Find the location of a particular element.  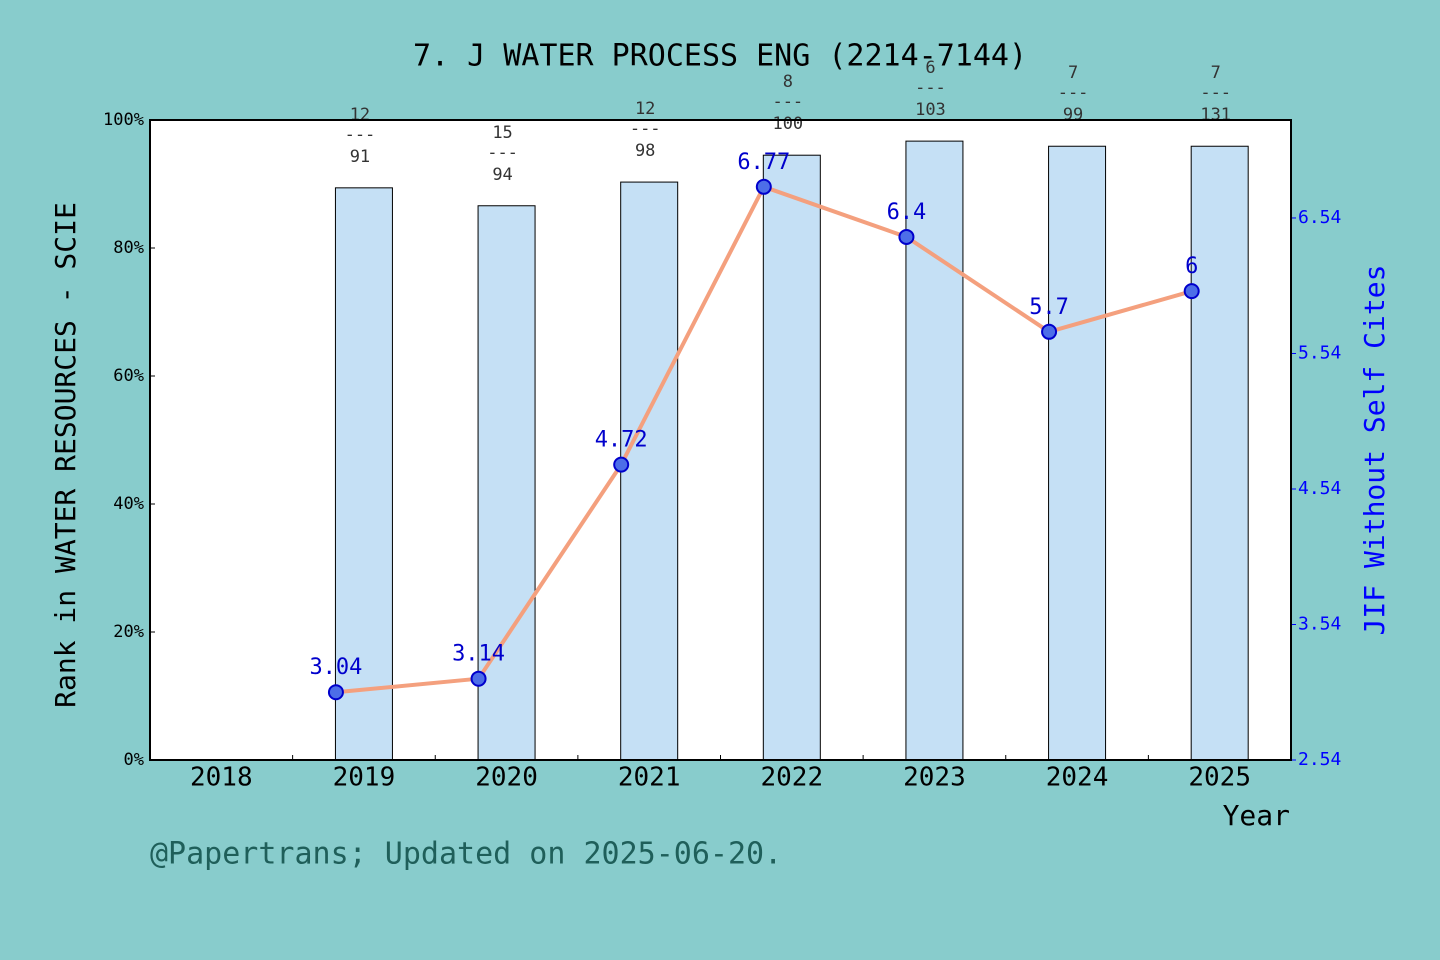

rank-total: 94 is located at coordinates (502, 175).